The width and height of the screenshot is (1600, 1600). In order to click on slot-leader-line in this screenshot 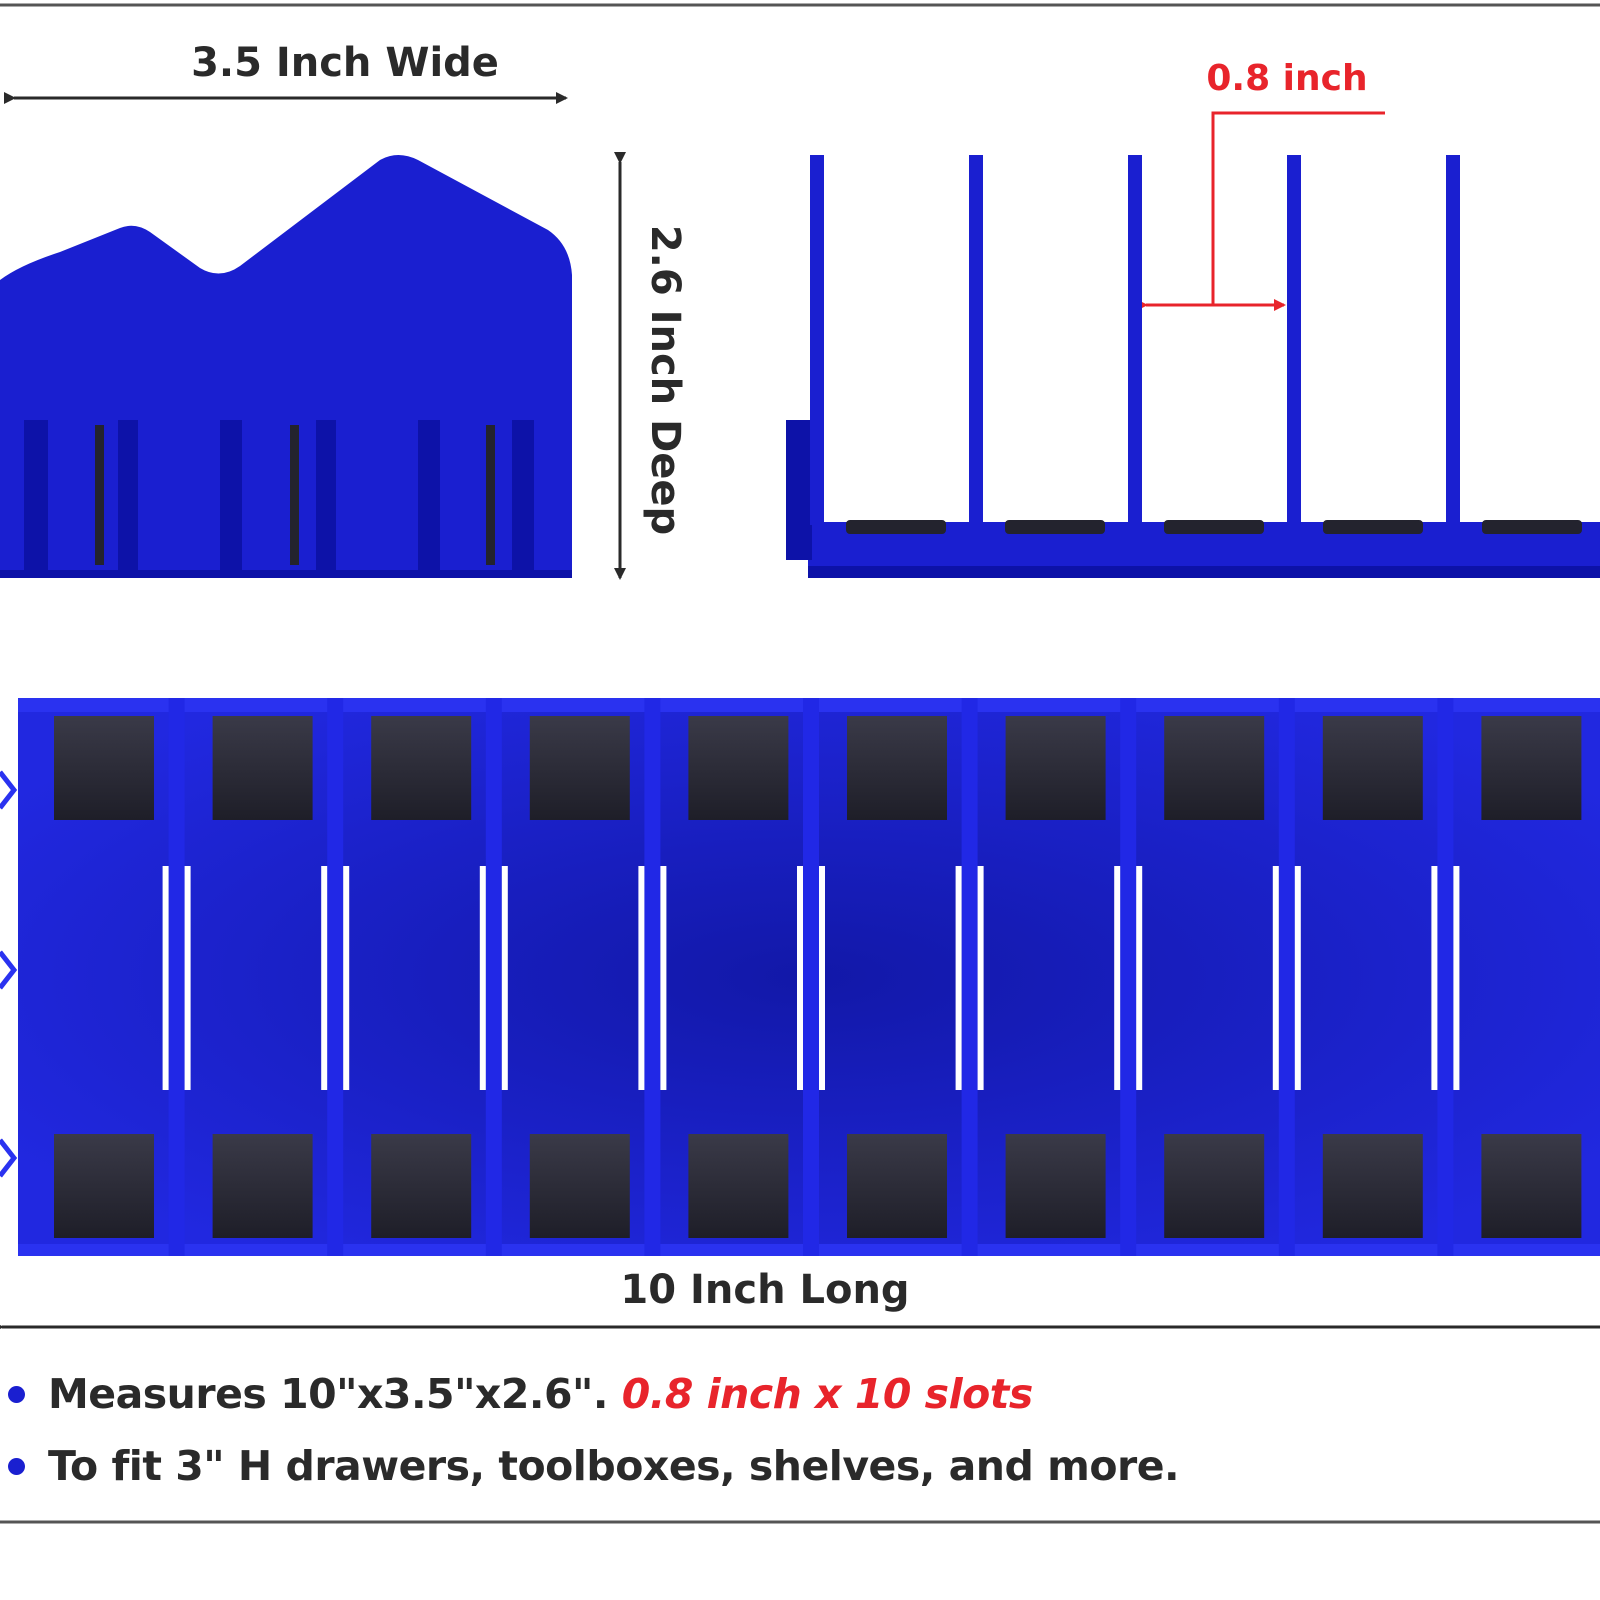, I will do `click(1298, 208)`.